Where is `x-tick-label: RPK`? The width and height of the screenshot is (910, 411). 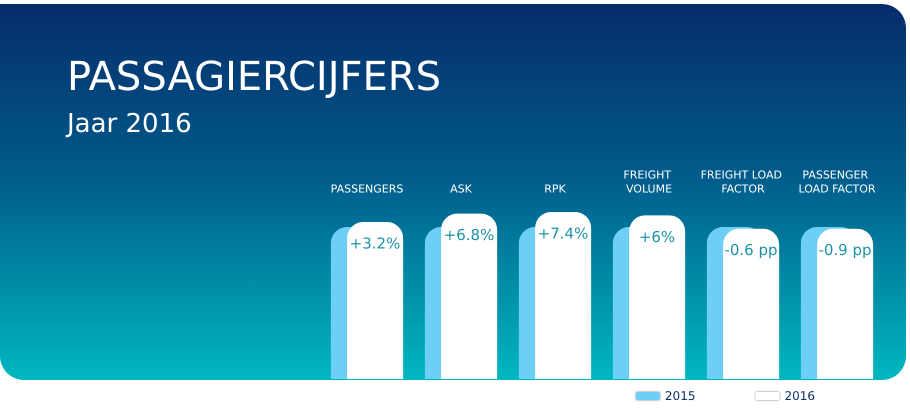 x-tick-label: RPK is located at coordinates (555, 189).